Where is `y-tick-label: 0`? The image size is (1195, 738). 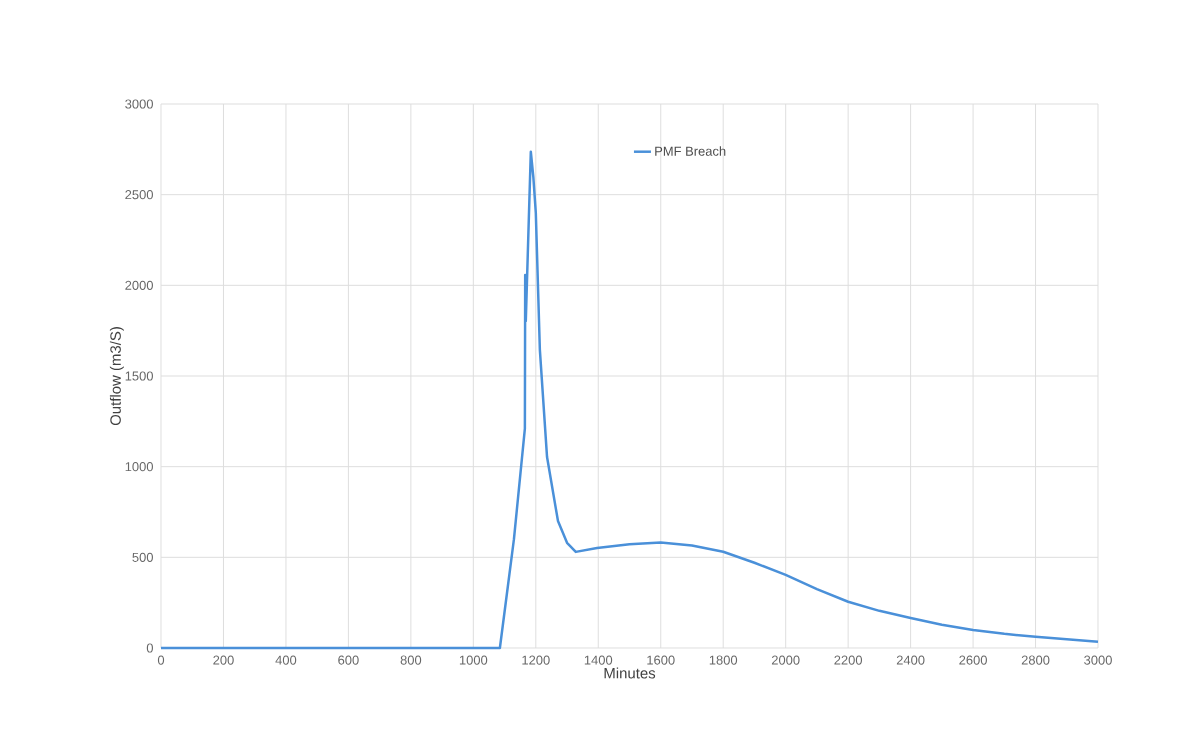
y-tick-label: 0 is located at coordinates (149, 648).